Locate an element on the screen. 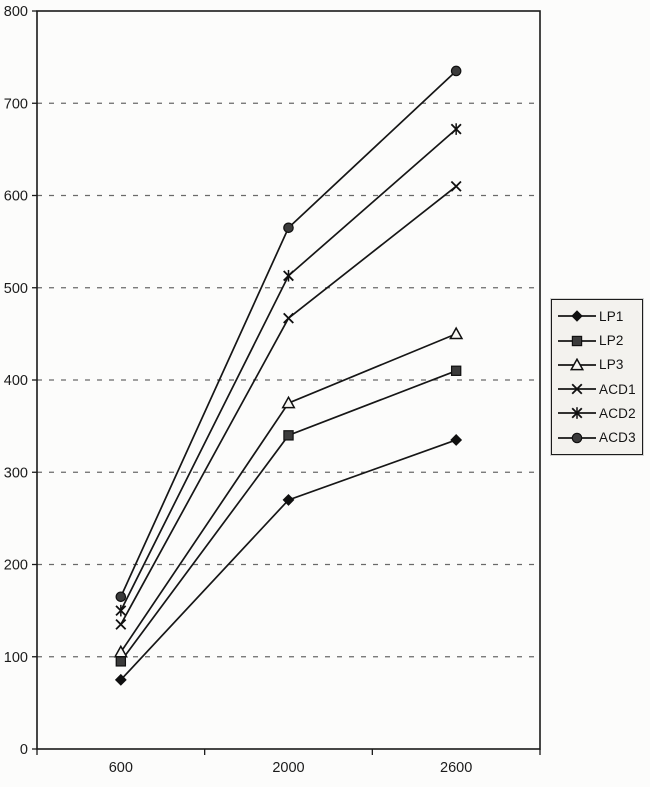  legend-key-asterisk is located at coordinates (577, 413).